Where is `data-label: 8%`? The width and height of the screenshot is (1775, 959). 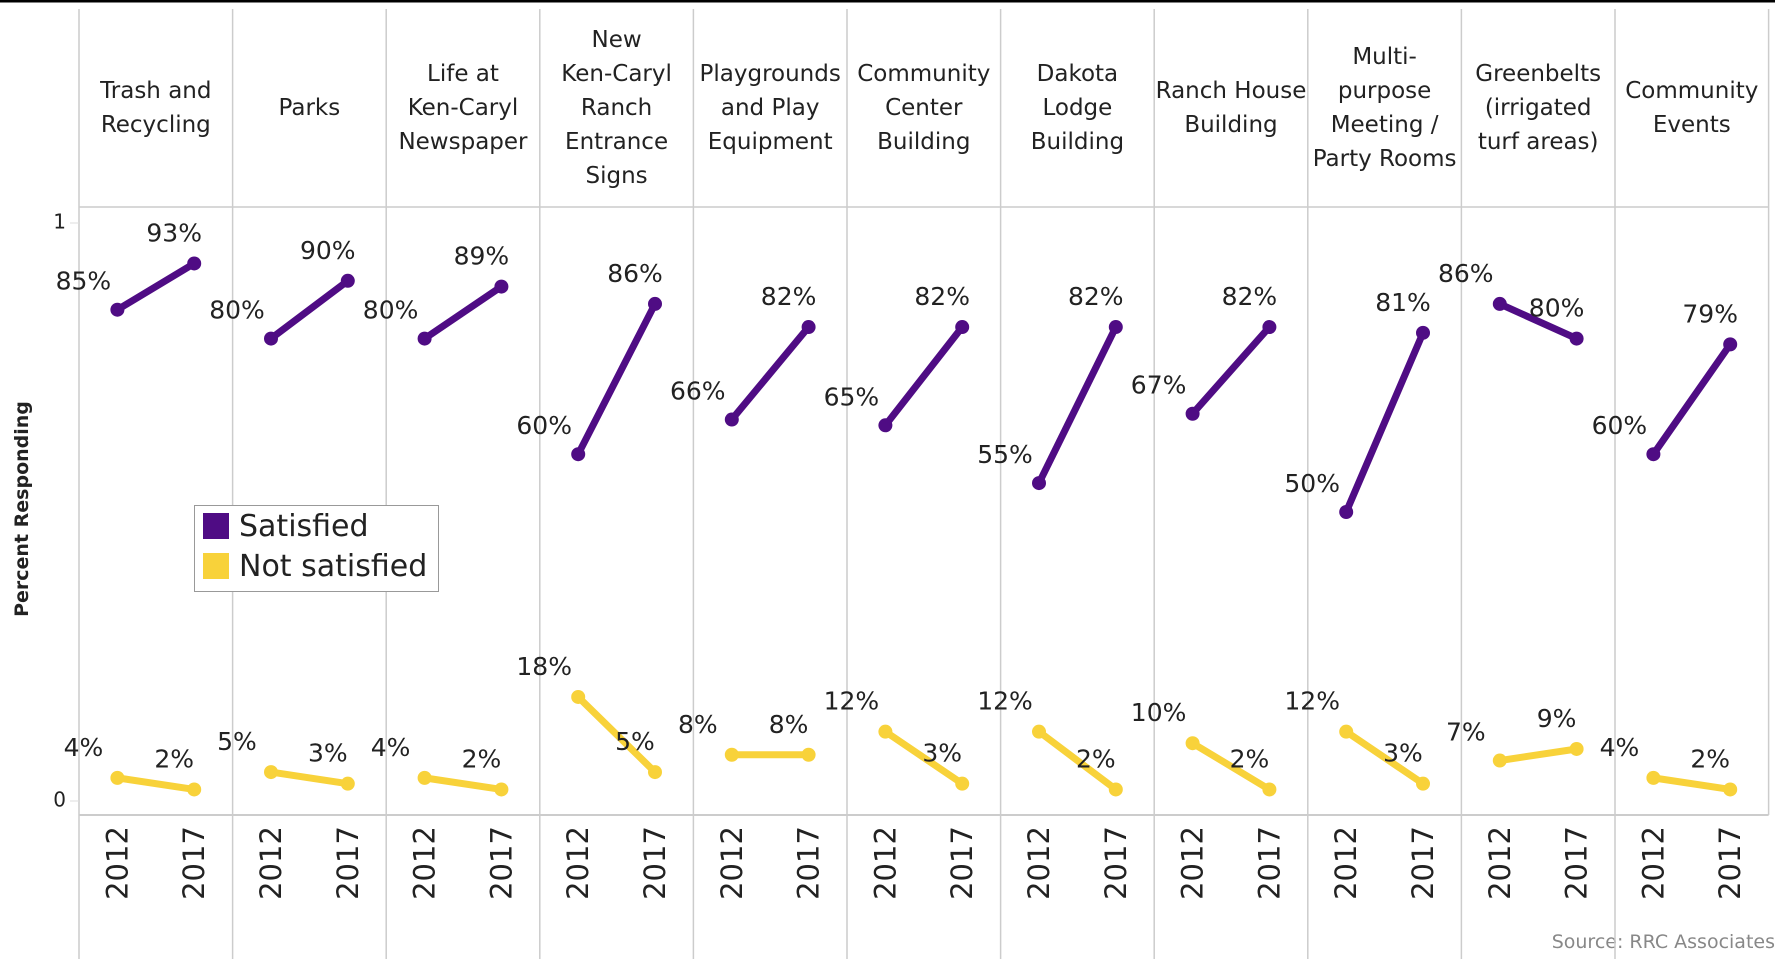
data-label: 8% is located at coordinates (789, 724).